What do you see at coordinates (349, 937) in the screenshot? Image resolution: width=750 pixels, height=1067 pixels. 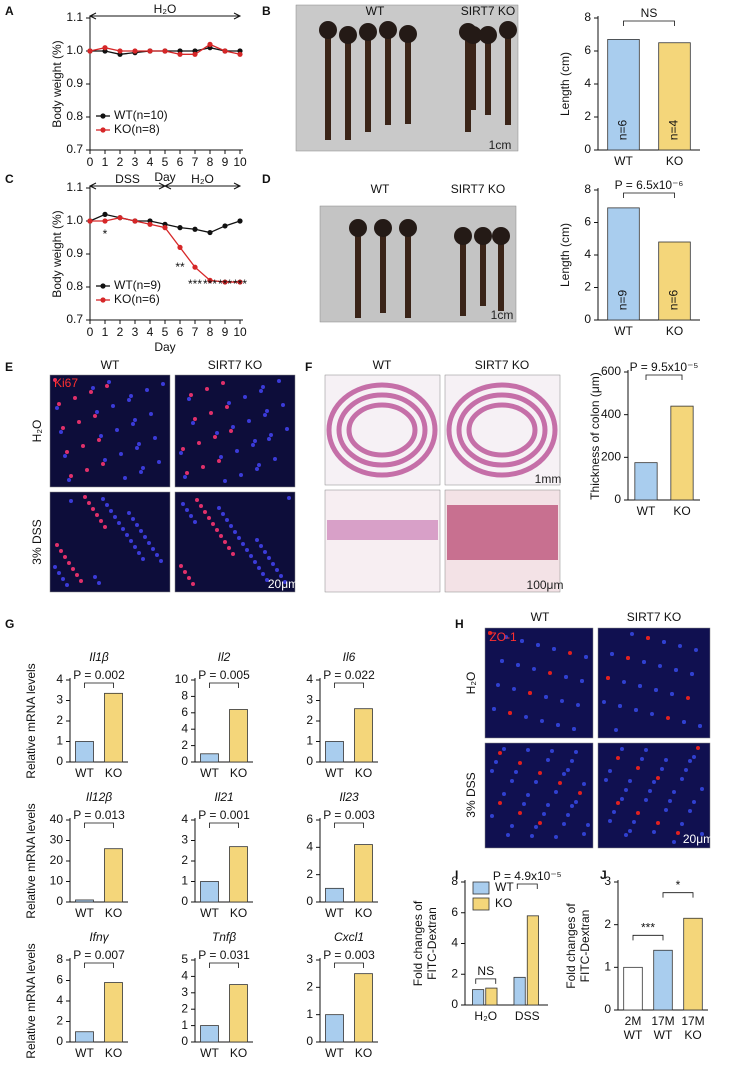 I see `chart-title: Cxcl1` at bounding box center [349, 937].